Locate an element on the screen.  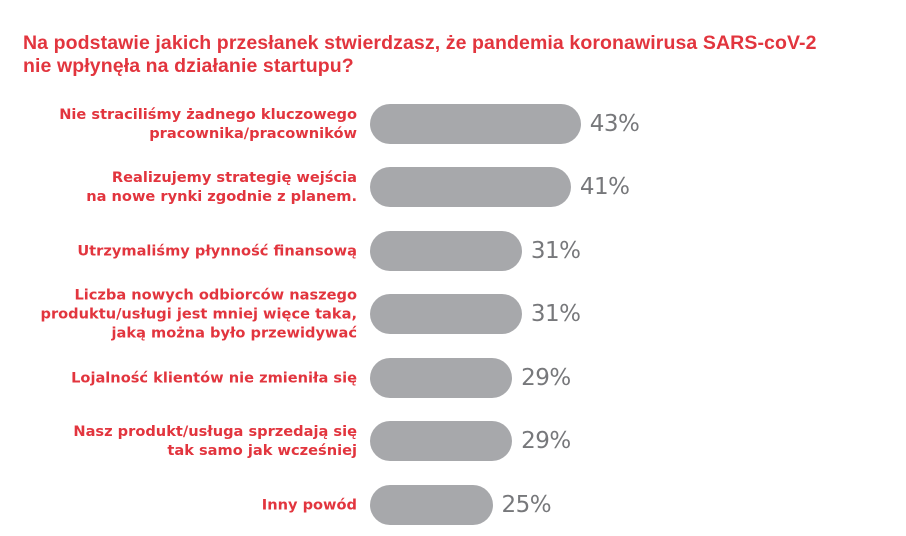
category-label: Lojalność klientów nie zmieniła się is located at coordinates (214, 378).